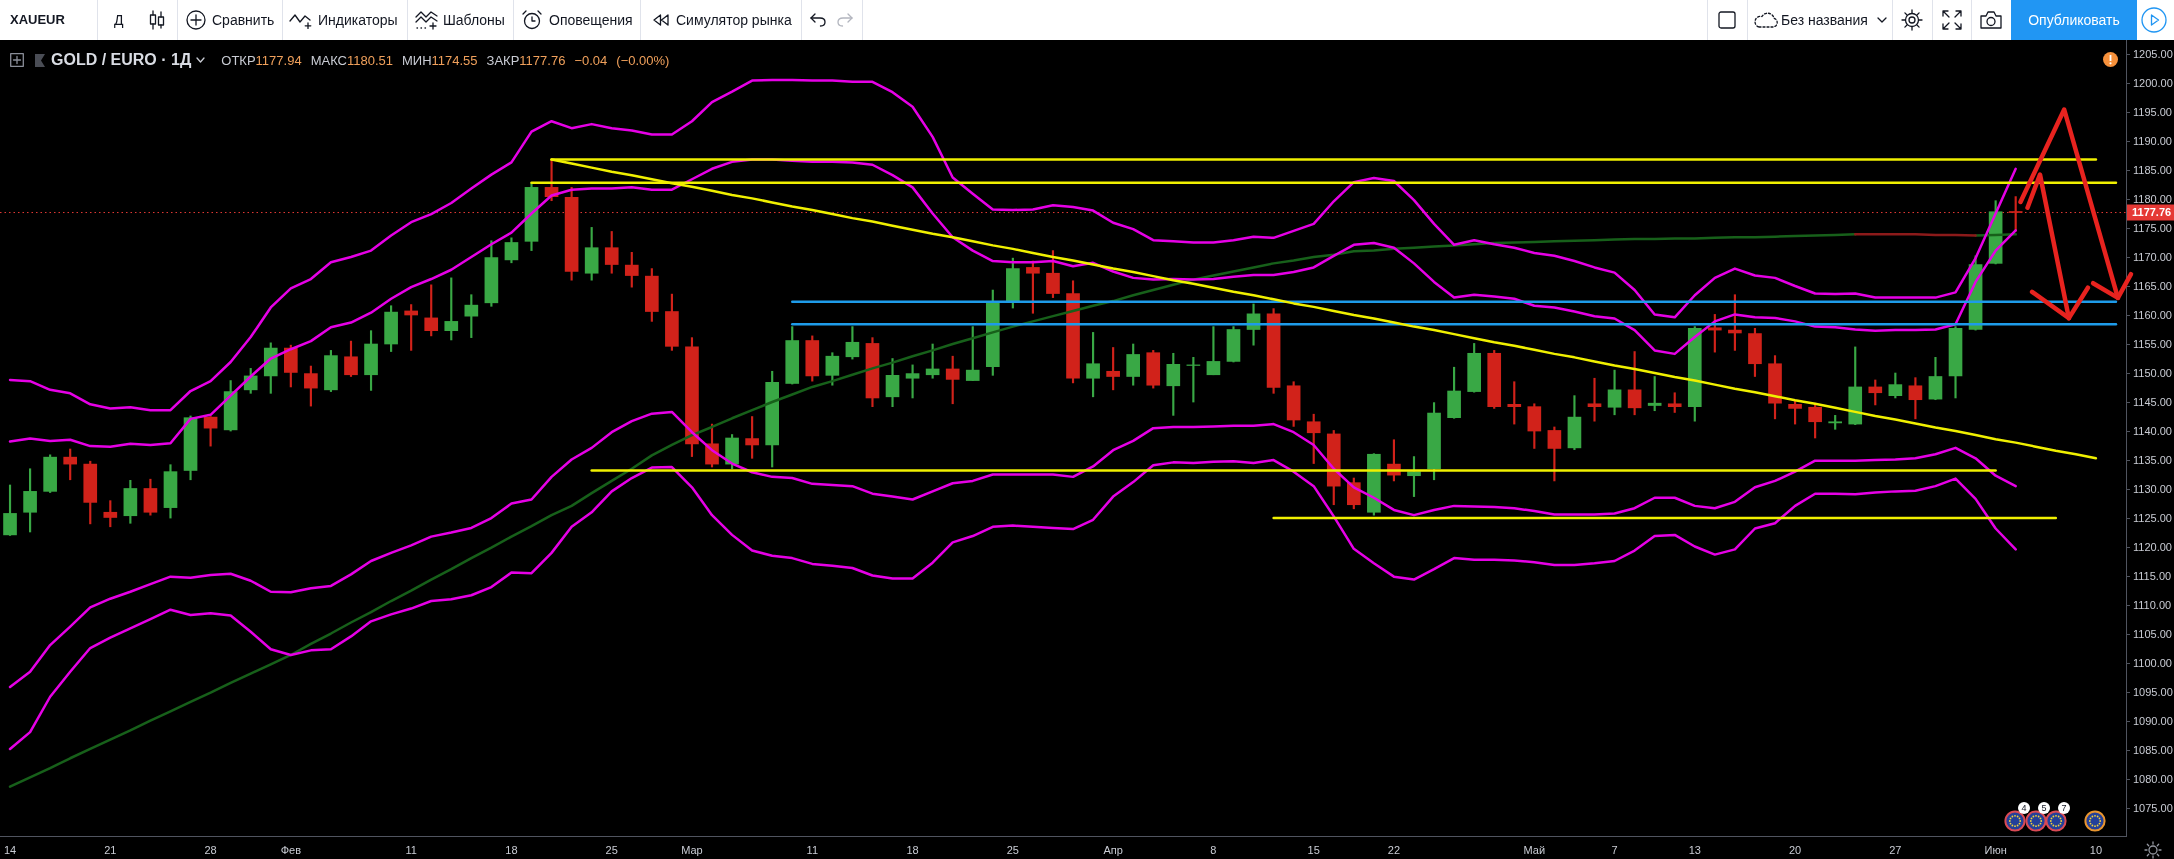 The height and width of the screenshot is (859, 2174). What do you see at coordinates (2152, 604) in the screenshot?
I see `y-tick-label: 1110.00` at bounding box center [2152, 604].